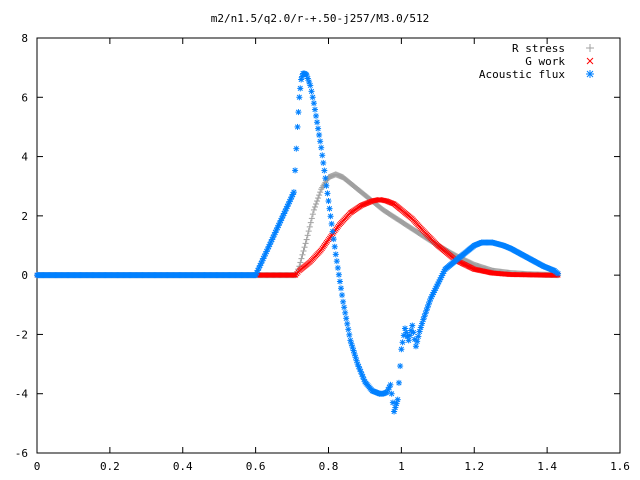  I want to click on x-tick-label: 1, so click(401, 466).